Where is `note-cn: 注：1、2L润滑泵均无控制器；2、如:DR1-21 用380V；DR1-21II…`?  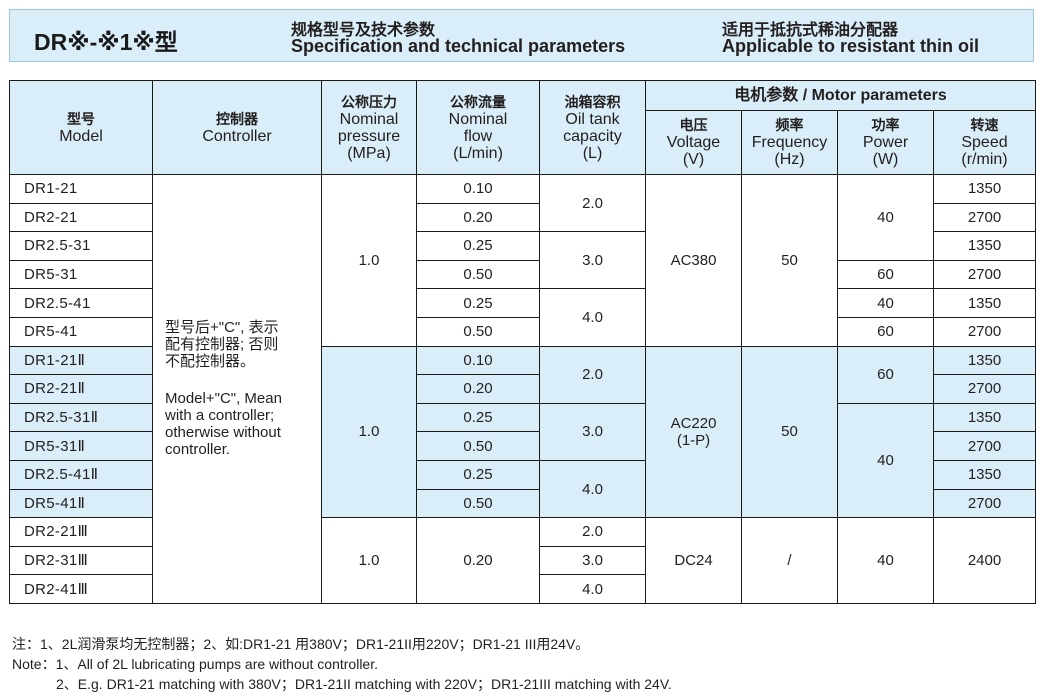 note-cn: 注：1、2L润滑泵均无控制器；2、如:DR1-21 用380V；DR1-21II… is located at coordinates (301, 644).